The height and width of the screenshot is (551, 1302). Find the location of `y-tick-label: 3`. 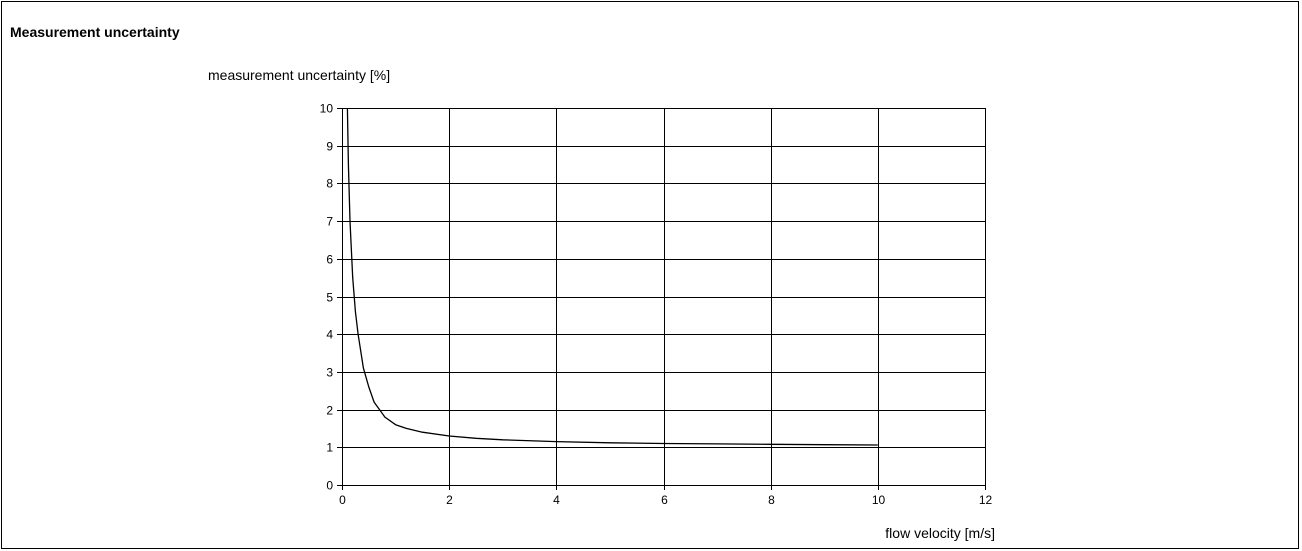

y-tick-label: 3 is located at coordinates (329, 373).